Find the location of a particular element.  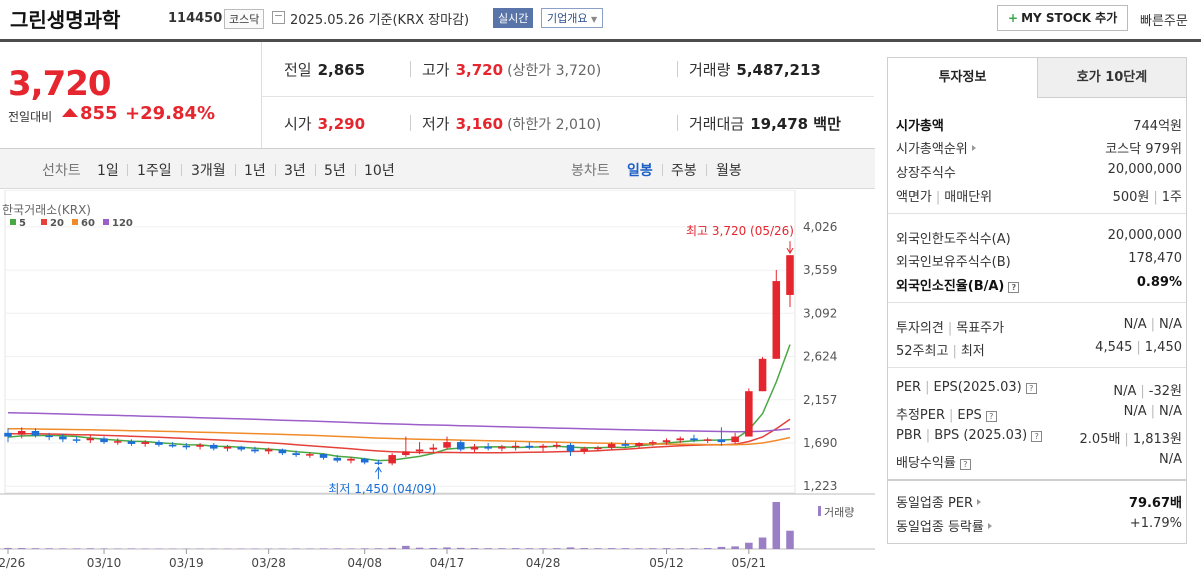

candle-daily: 일봉 is located at coordinates (640, 171).